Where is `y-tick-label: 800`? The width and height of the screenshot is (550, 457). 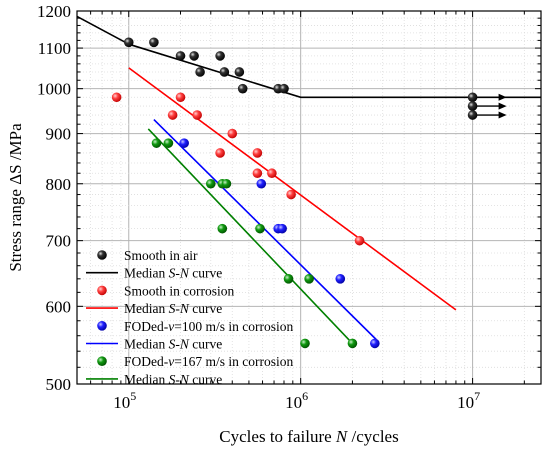
y-tick-label: 800 is located at coordinates (59, 184).